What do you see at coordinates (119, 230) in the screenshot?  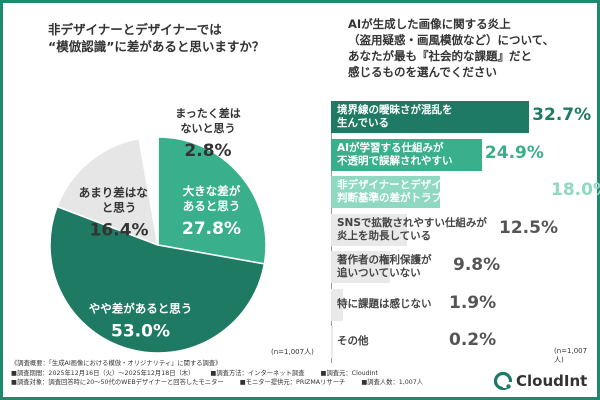 I see `pie-value-label: 16.4%` at bounding box center [119, 230].